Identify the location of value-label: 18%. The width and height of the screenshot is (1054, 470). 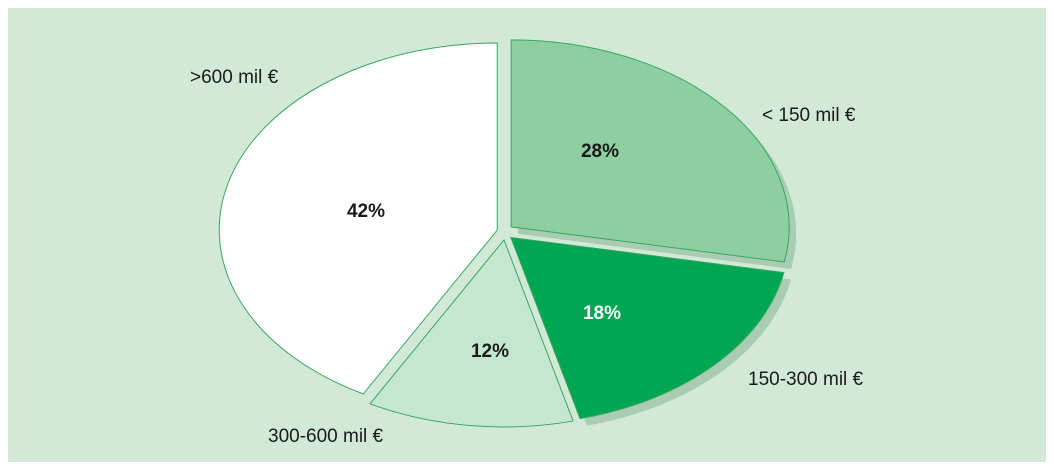
(602, 313).